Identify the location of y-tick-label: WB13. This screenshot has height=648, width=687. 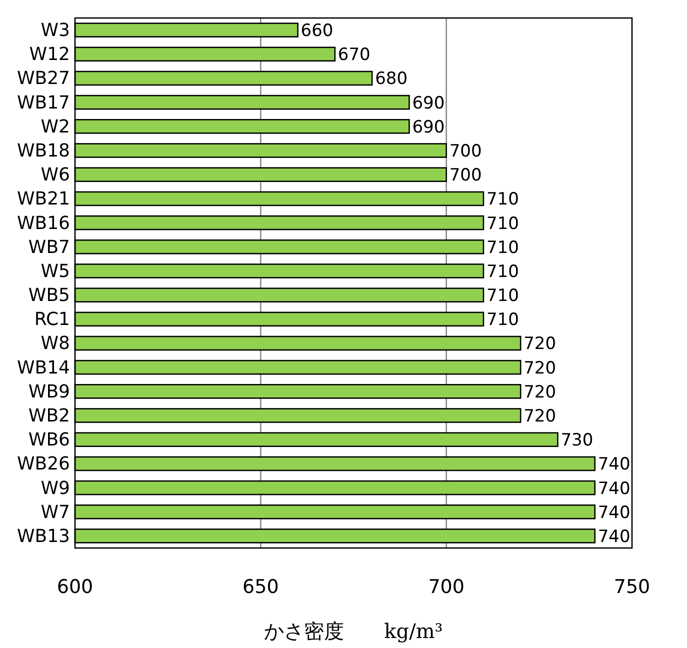
(43, 536).